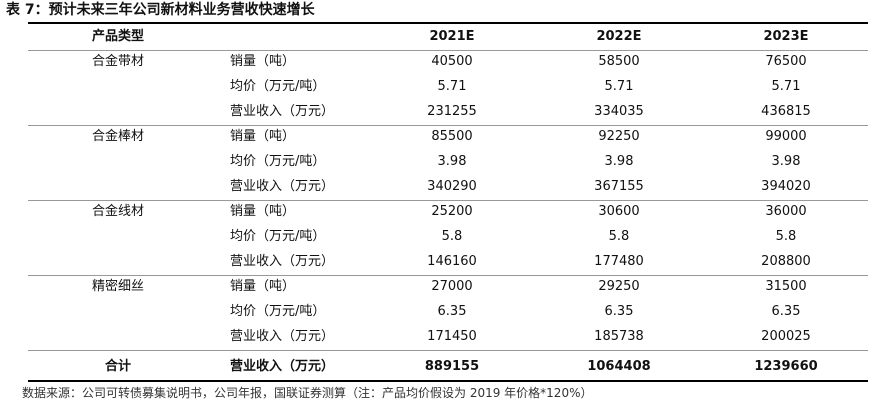 The image size is (888, 409). Describe the element at coordinates (786, 286) in the screenshot. I see `value-cell: 31500` at that location.